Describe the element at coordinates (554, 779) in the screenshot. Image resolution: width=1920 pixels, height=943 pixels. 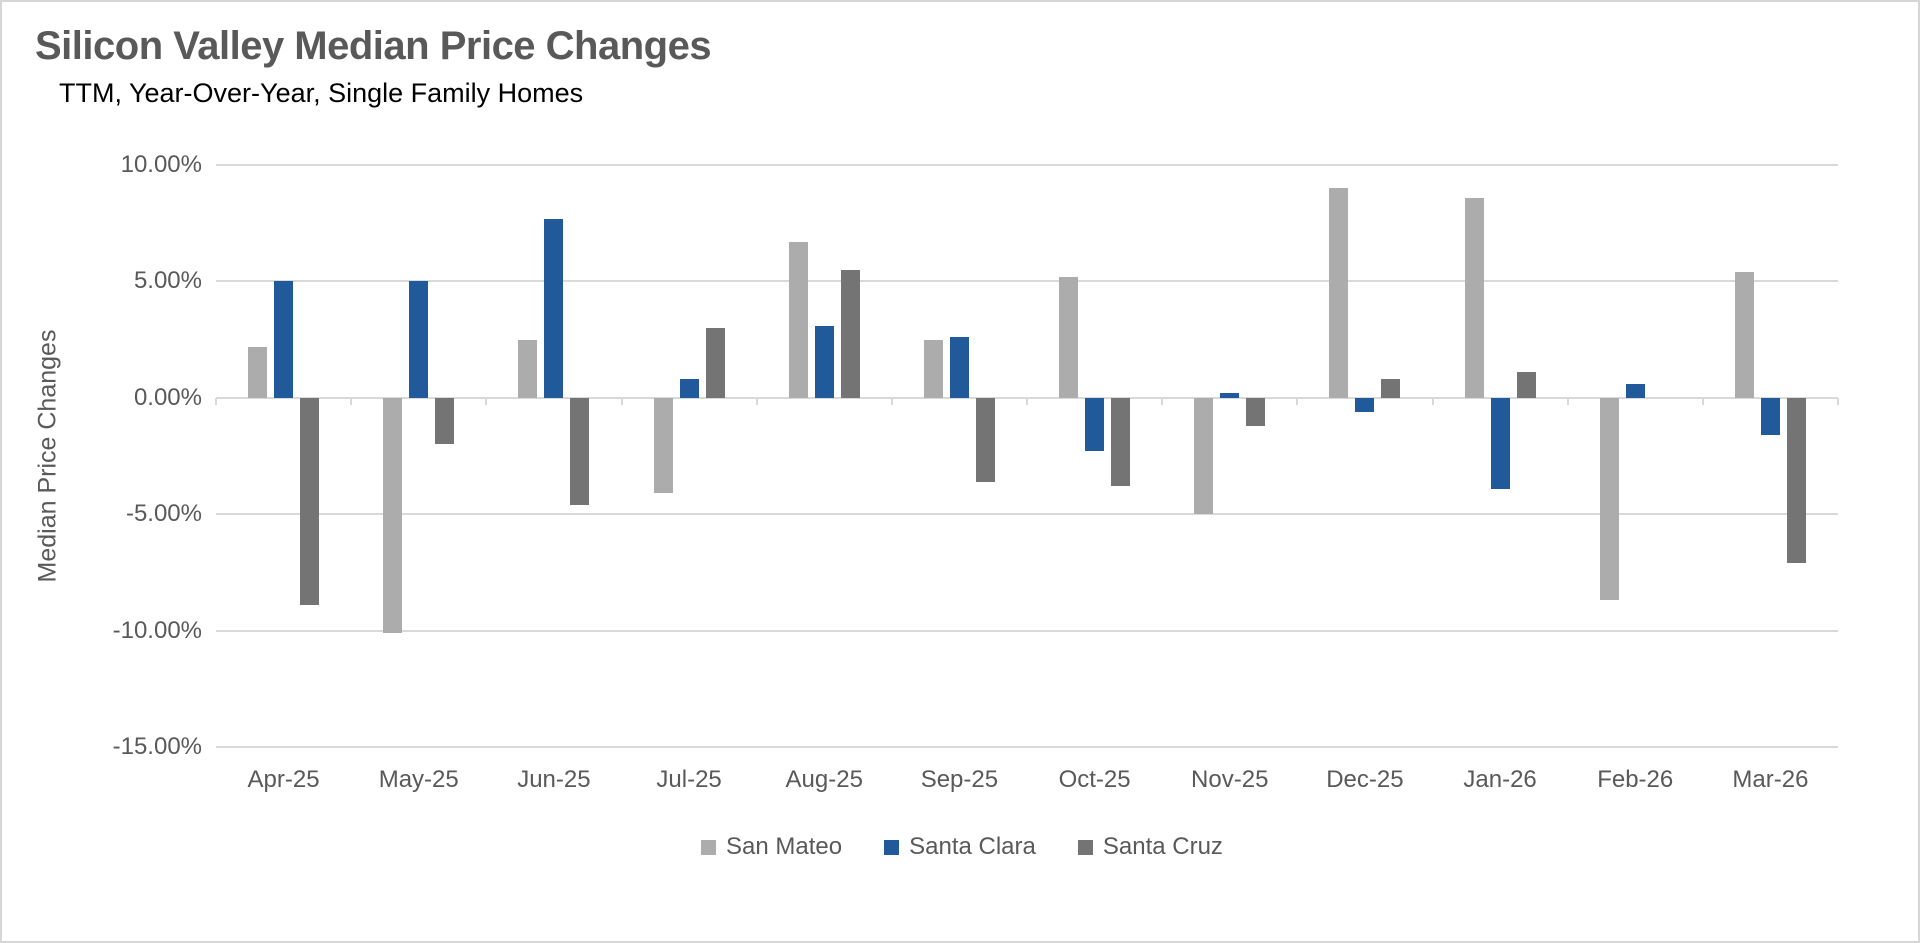
I see `x-axis-label-jun-25: Jun-25` at that location.